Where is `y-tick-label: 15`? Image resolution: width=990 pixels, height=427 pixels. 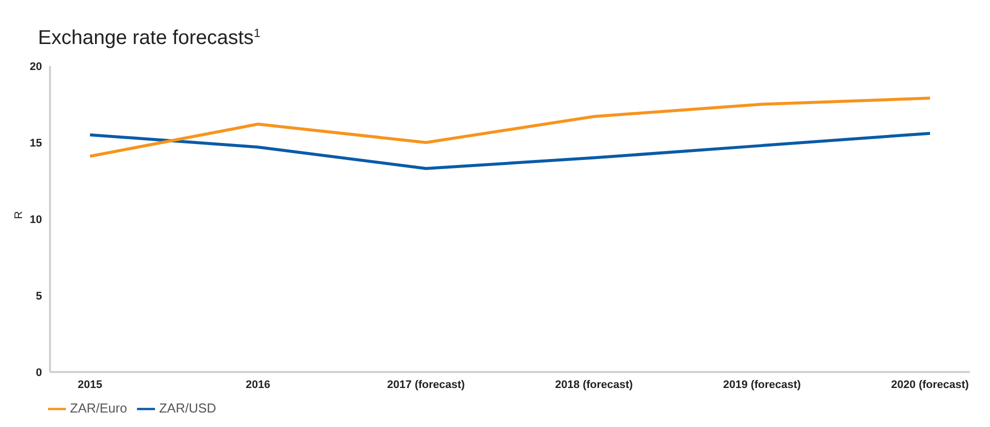
y-tick-label: 15 is located at coordinates (36, 143).